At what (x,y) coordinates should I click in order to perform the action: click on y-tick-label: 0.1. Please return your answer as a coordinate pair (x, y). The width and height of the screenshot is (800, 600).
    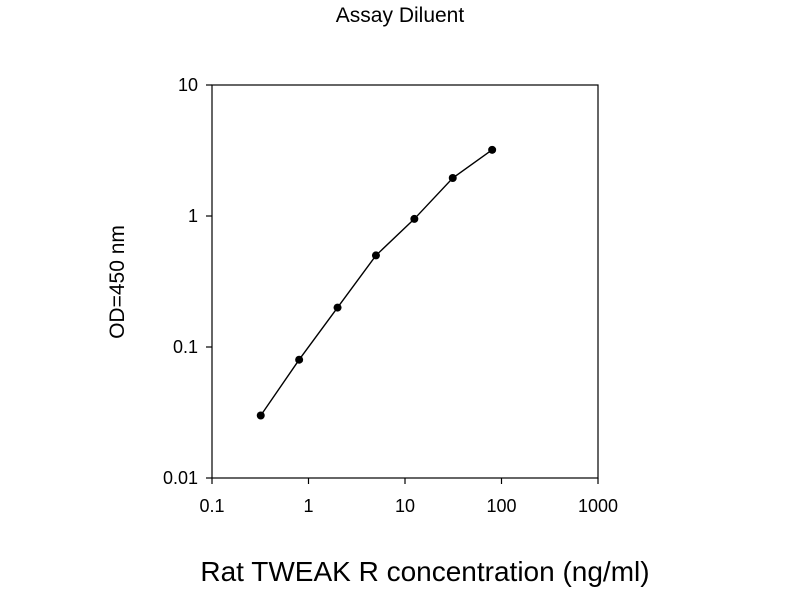
    Looking at the image, I should click on (185, 347).